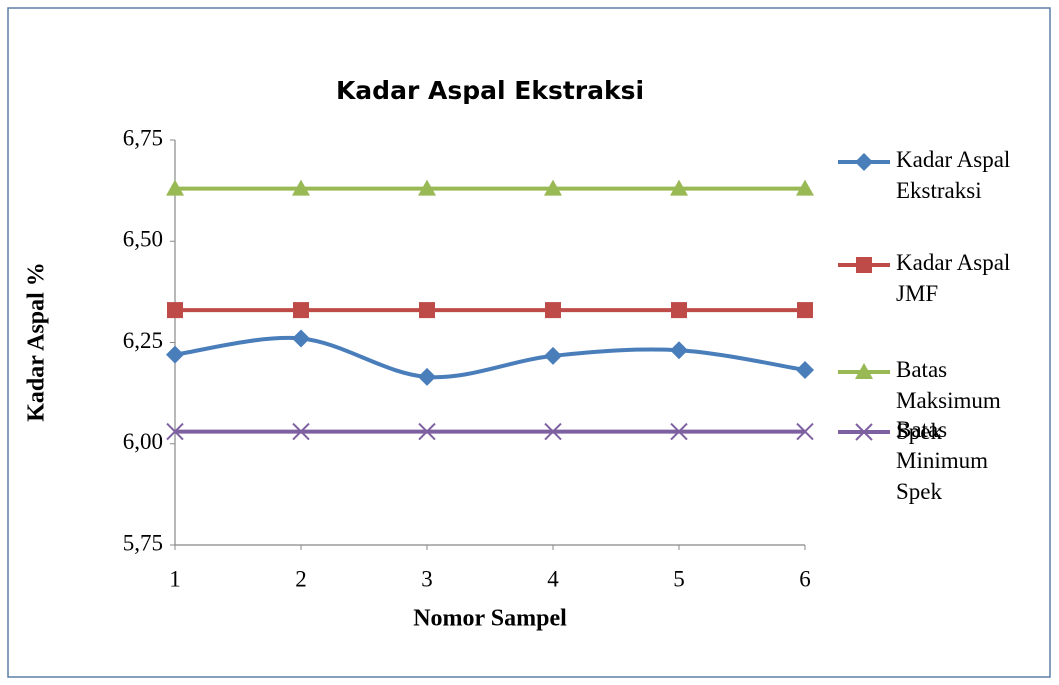 This screenshot has width=1059, height=685. I want to click on x-tick-label: 2, so click(301, 578).